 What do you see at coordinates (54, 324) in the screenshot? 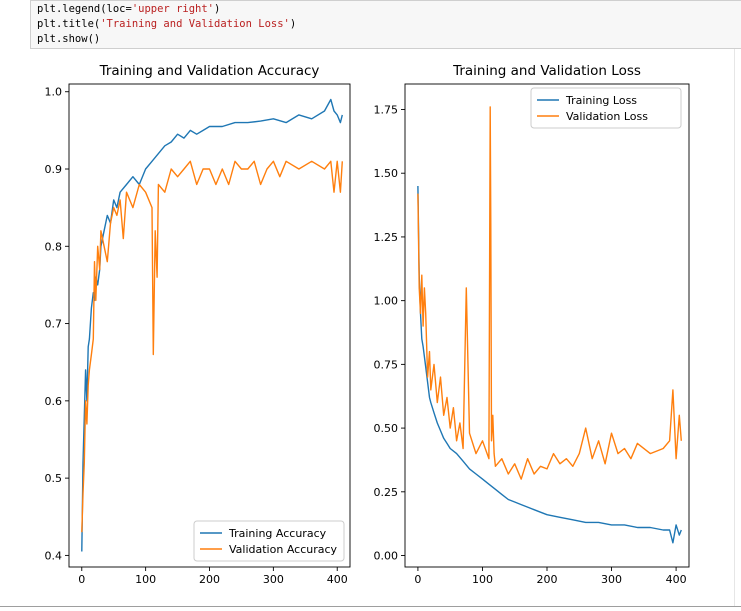
I see `chart-1-y-tick-label: 0.7` at bounding box center [54, 324].